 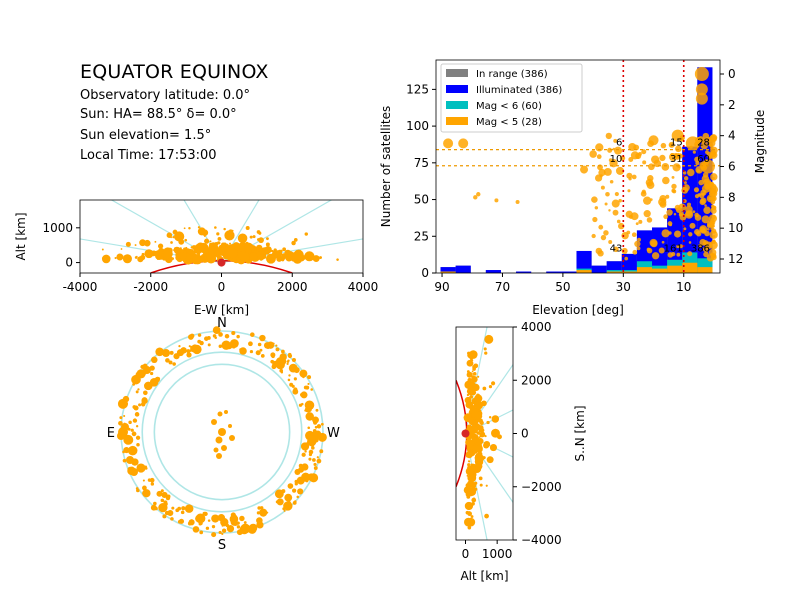 I want to click on observer-marker, so click(x=465, y=433).